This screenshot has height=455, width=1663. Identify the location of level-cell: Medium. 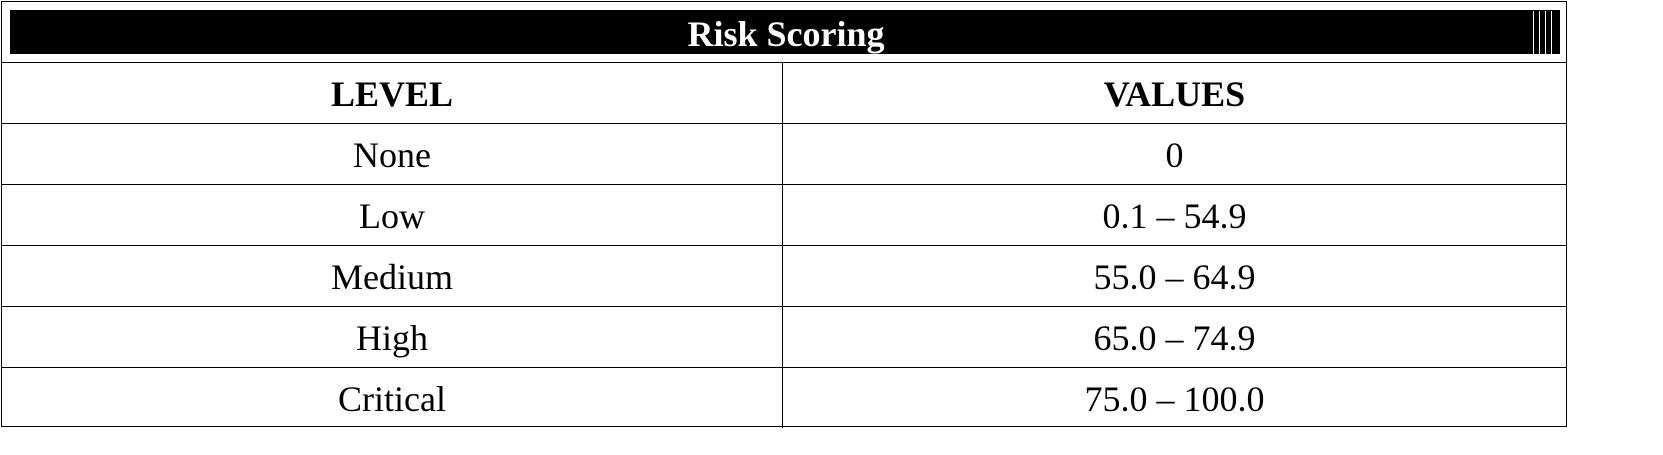
(392, 276).